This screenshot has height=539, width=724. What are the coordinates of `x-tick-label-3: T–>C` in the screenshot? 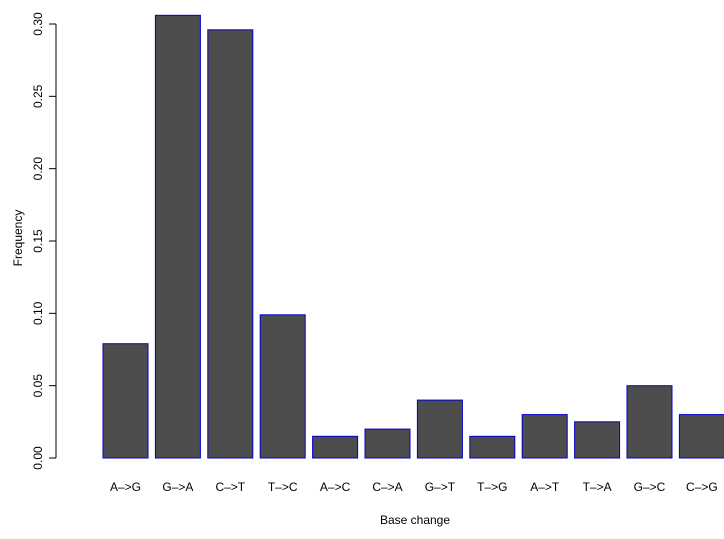 It's located at (283, 487).